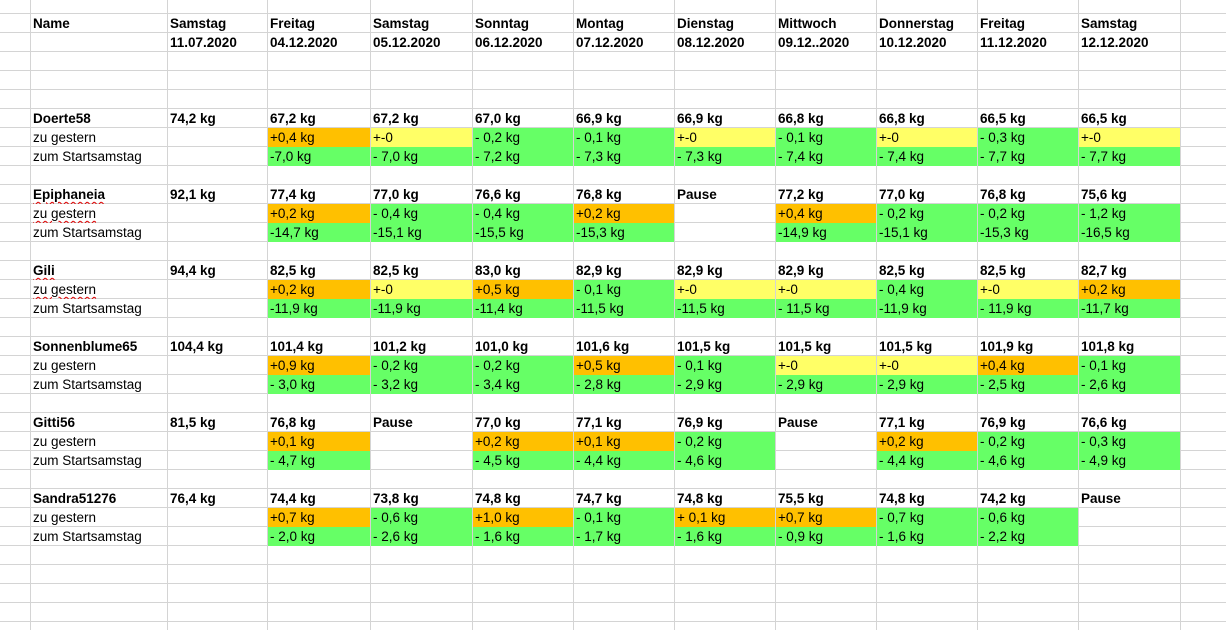  I want to click on diff-cell: +0,7 kg, so click(319, 517).